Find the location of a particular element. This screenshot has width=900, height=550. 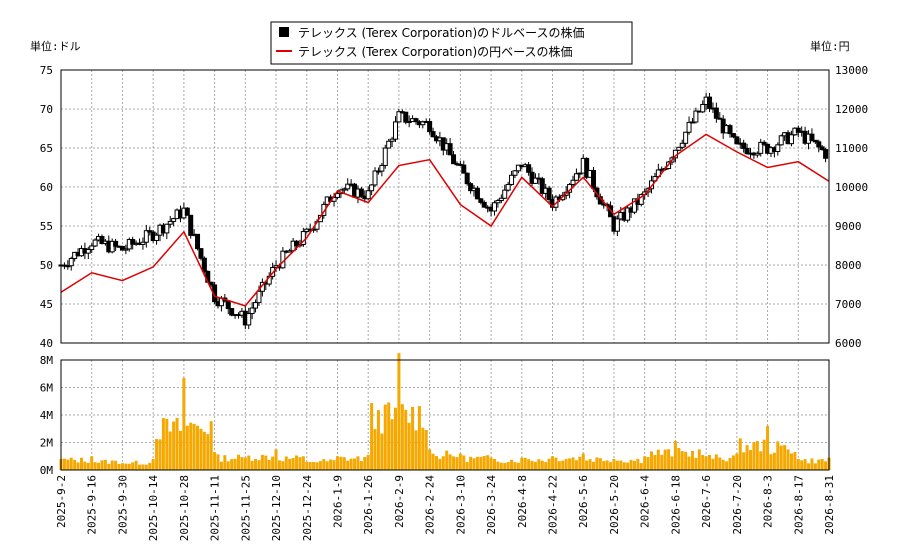

volume-left-axis: 0M 2M 4M 6M 8M is located at coordinates (47, 415).